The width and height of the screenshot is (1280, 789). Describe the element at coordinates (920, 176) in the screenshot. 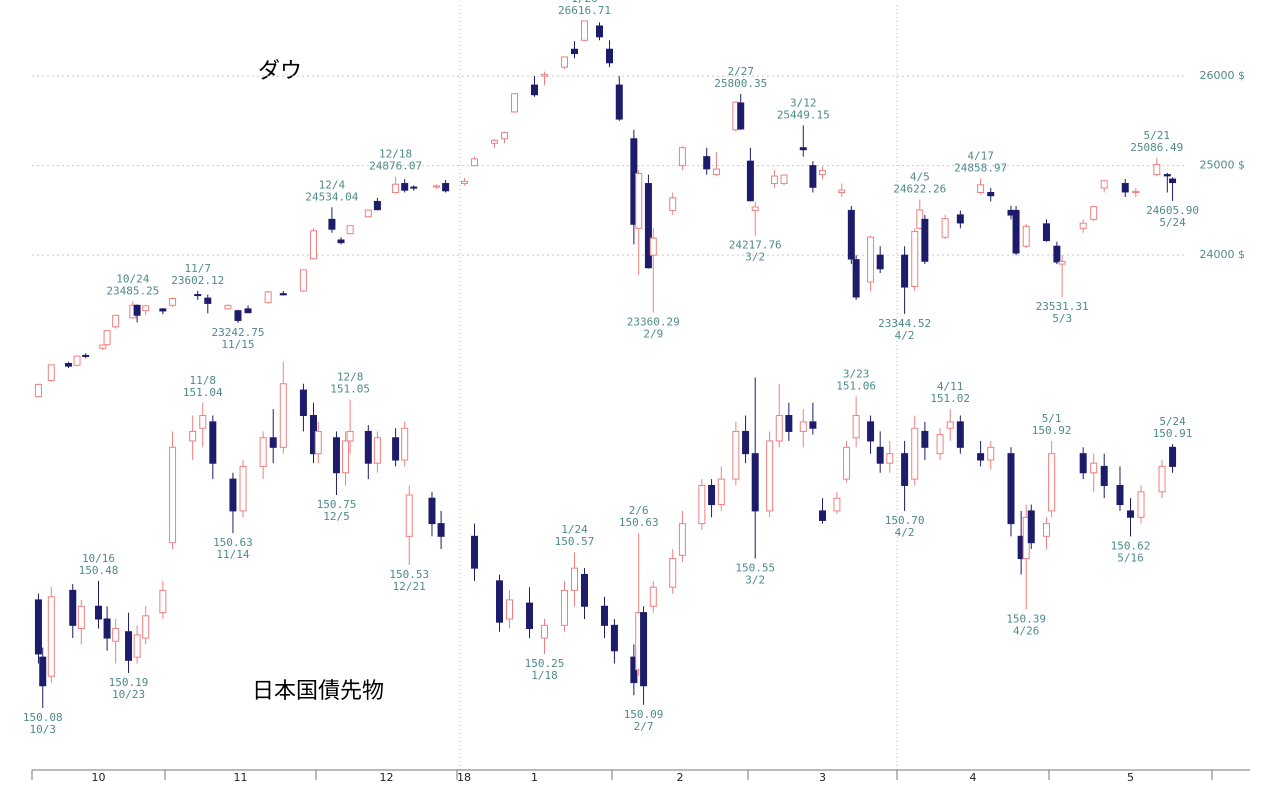

I see `annotation-date: 4/5` at that location.